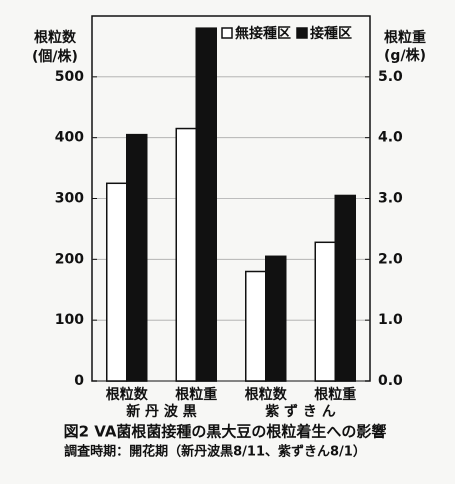 Image resolution: width=455 pixels, height=484 pixels. Describe the element at coordinates (405, 55) in the screenshot. I see `y2-axis-label: (g/株)` at that location.